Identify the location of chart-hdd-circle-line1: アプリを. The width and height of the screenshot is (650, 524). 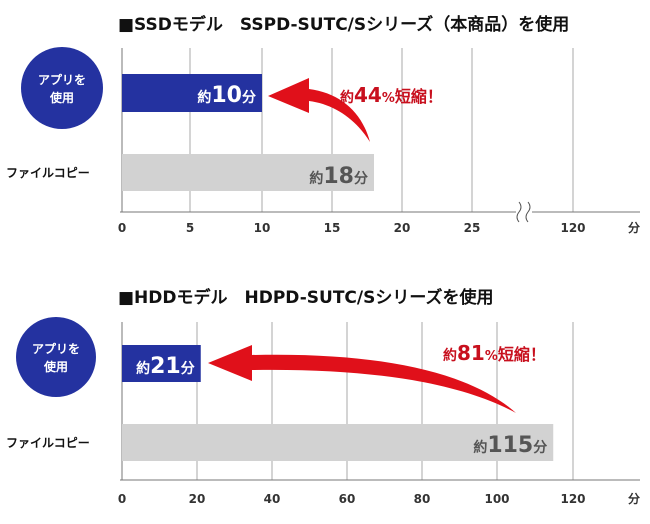
(56, 348).